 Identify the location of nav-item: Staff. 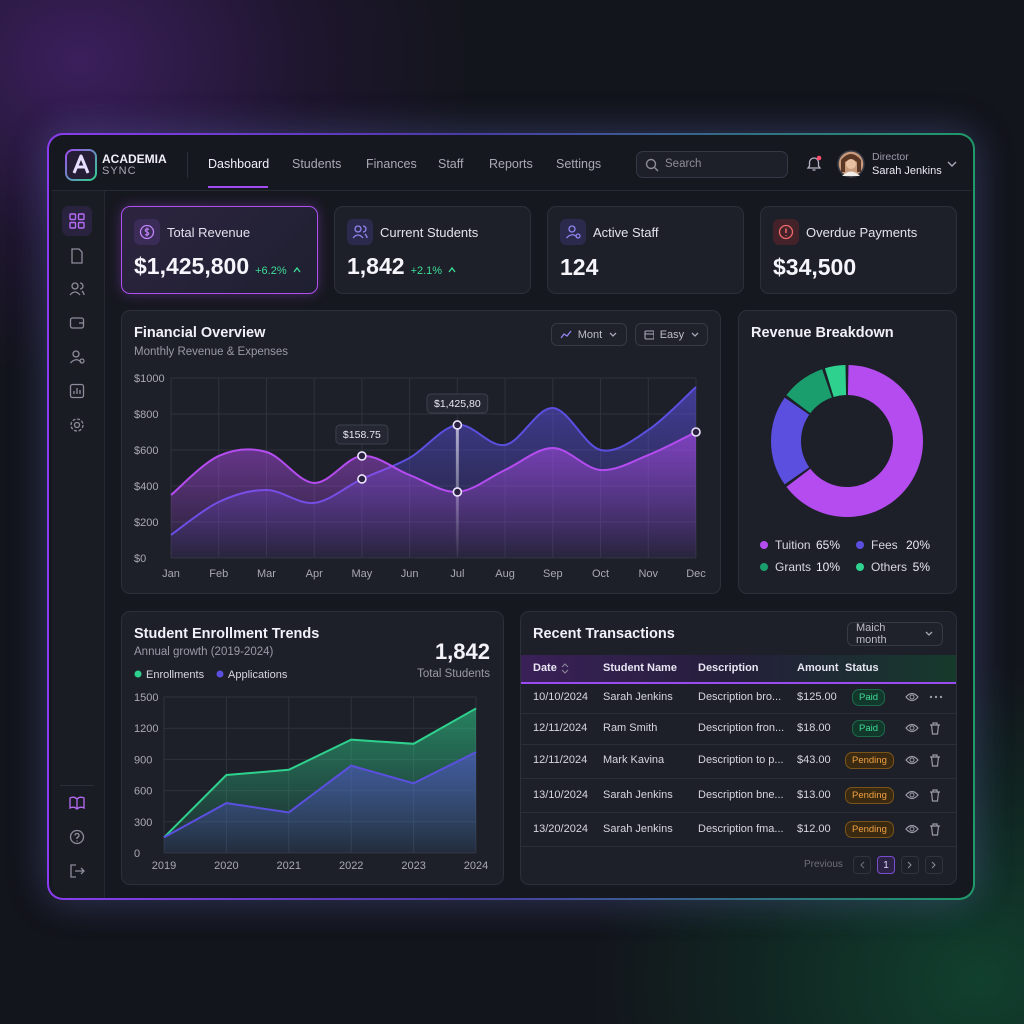
(451, 164).